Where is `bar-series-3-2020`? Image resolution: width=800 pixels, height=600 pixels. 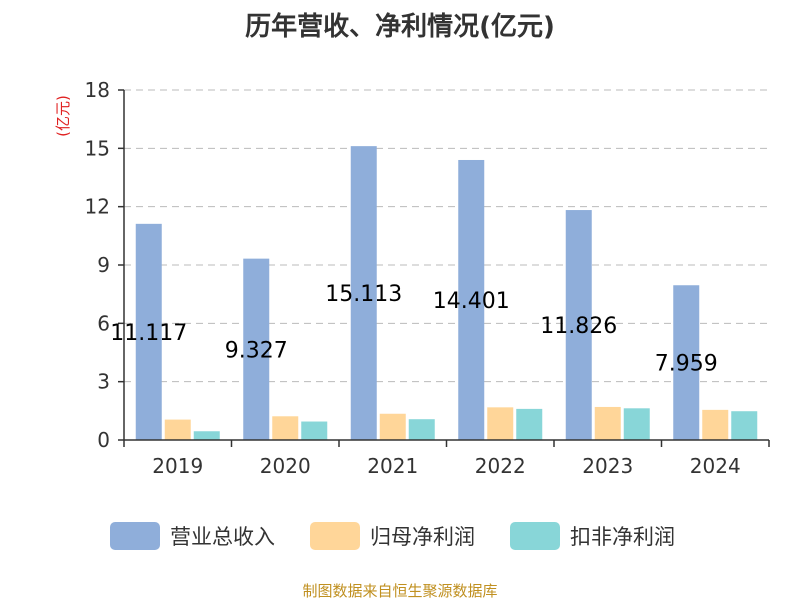 bar-series-3-2020 is located at coordinates (314, 430).